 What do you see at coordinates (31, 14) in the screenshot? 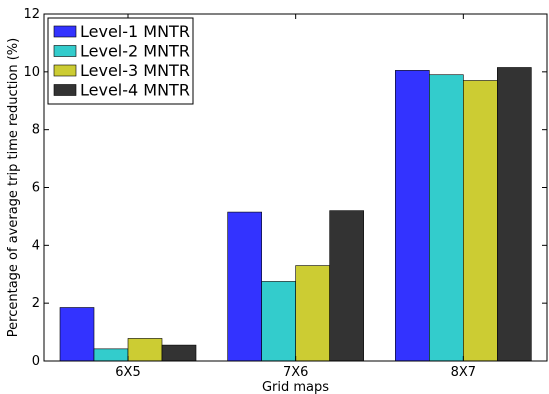
I see `y-tick-label: 12` at bounding box center [31, 14].